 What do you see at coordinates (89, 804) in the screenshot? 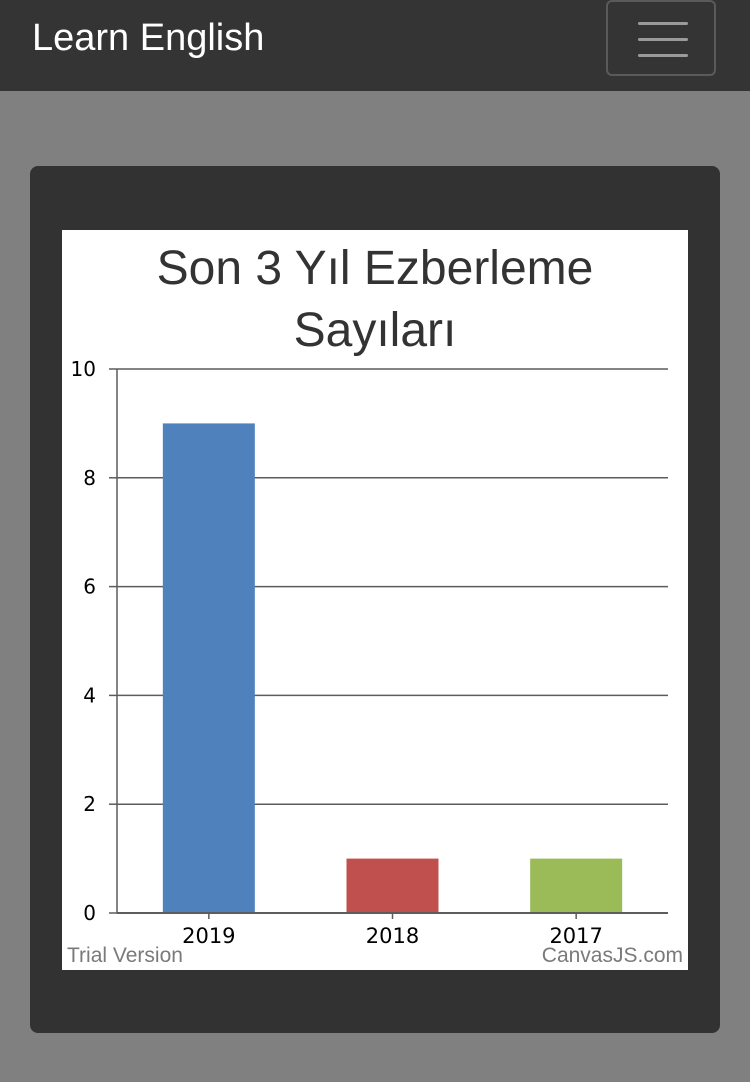
I see `y-tick-label: 2` at bounding box center [89, 804].